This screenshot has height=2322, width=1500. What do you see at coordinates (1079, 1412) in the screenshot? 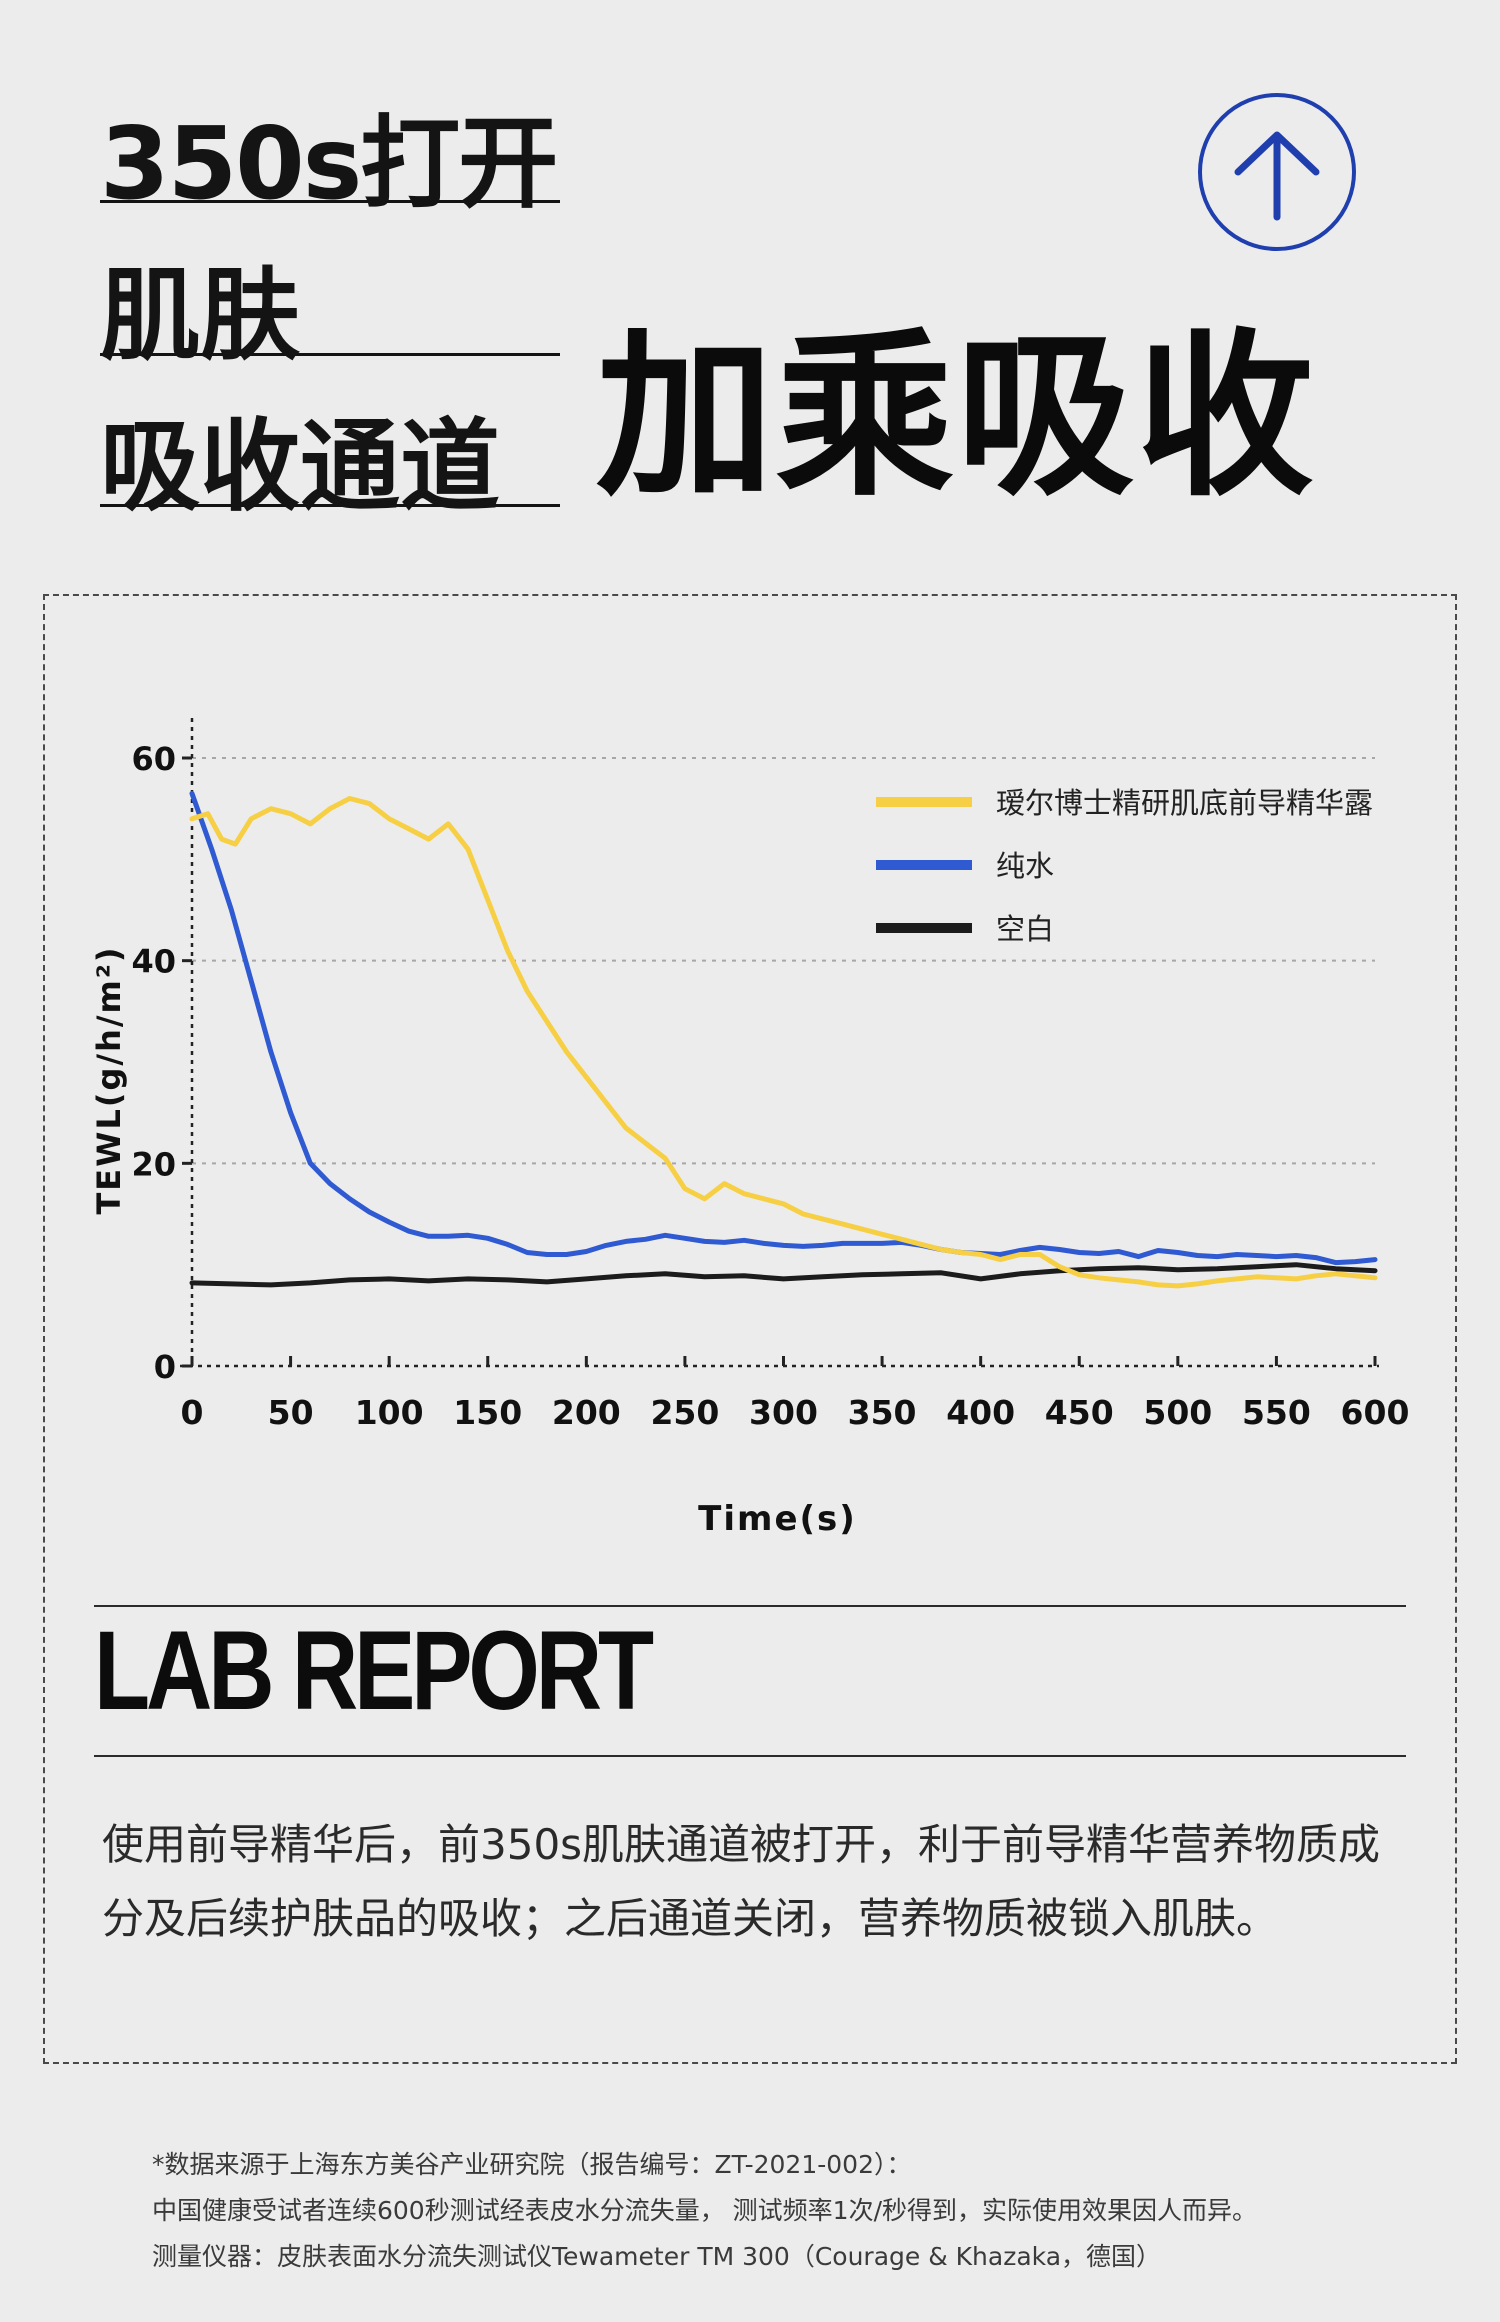
I see `x-tick-label: 450` at bounding box center [1079, 1412].